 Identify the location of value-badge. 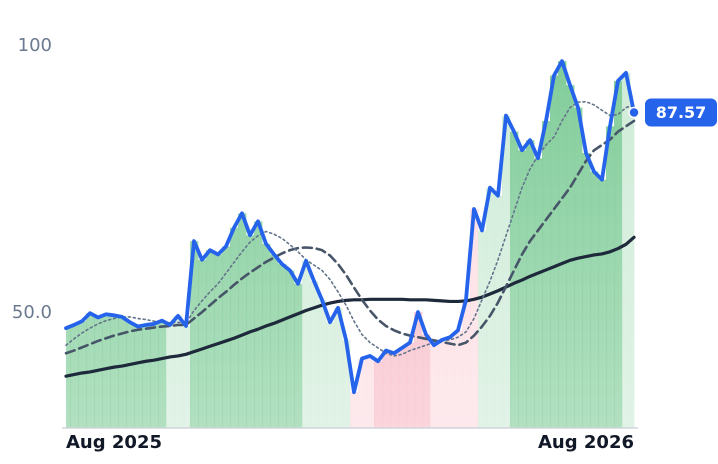
(681, 112).